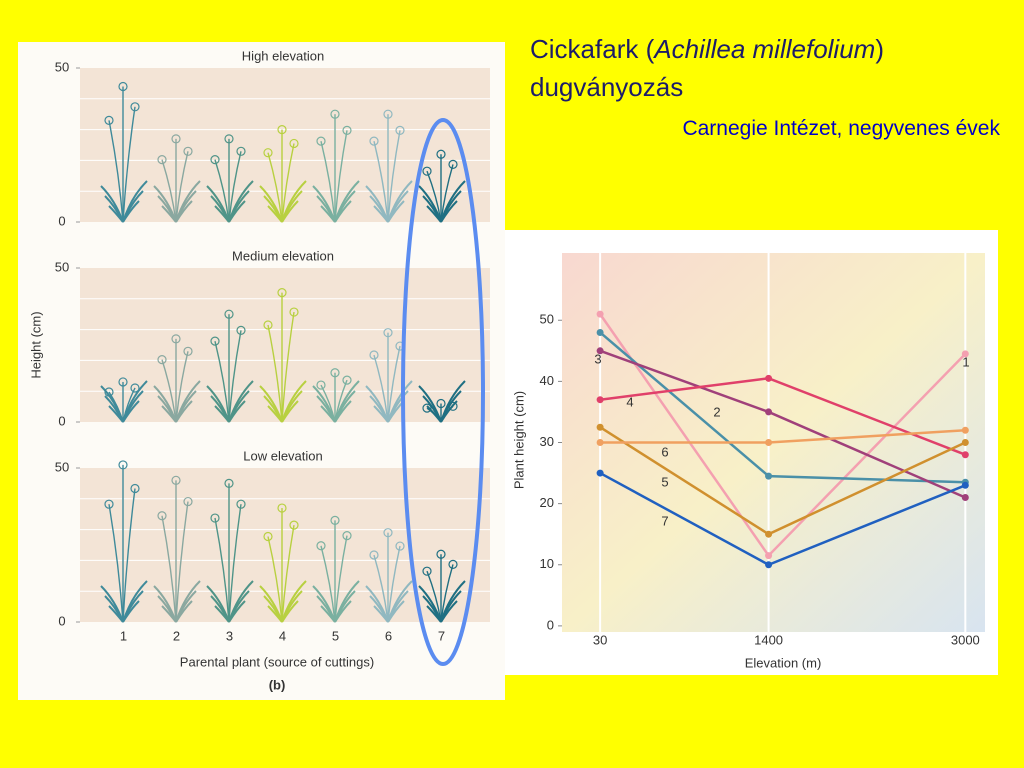  What do you see at coordinates (547, 380) in the screenshot?
I see `y-tick-label: 40` at bounding box center [547, 380].